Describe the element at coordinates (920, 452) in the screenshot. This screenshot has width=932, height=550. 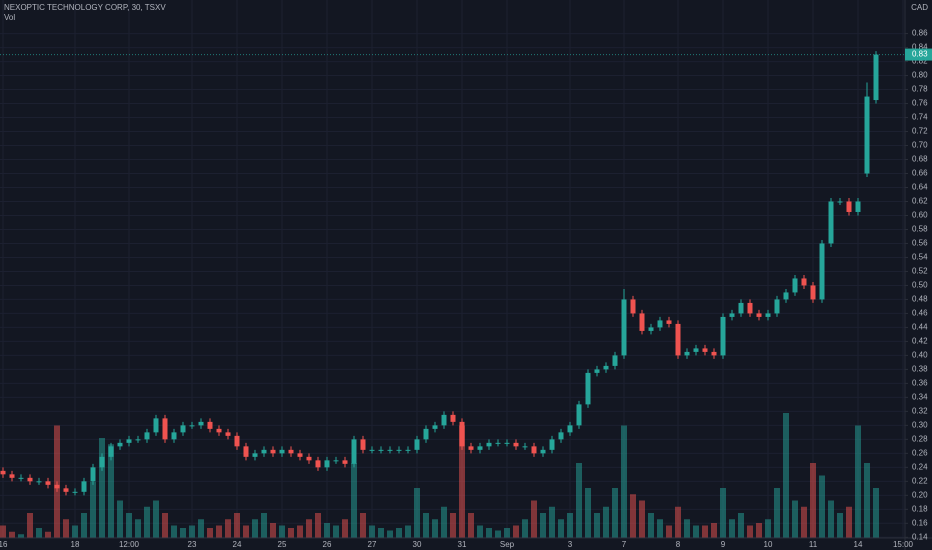
I see `y-tick-label: 0.26` at that location.